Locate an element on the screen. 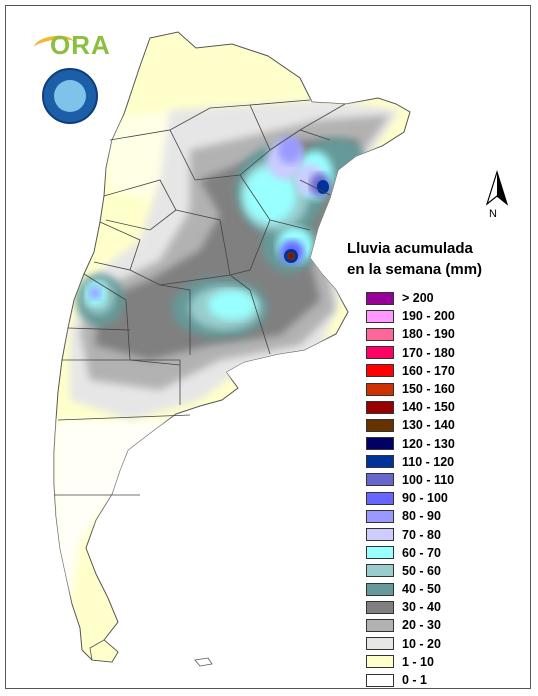 This screenshot has width=538, height=696. legend-item: 0 - 1 is located at coordinates (410, 680).